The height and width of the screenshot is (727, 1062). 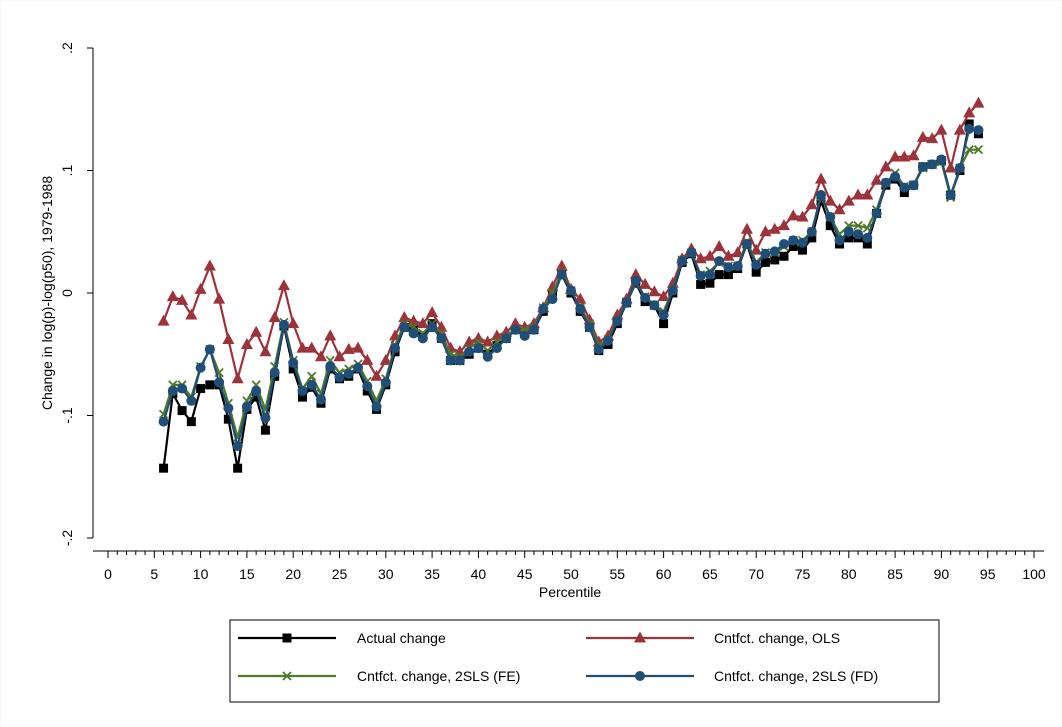 What do you see at coordinates (803, 574) in the screenshot?
I see `x-tick-label: 75` at bounding box center [803, 574].